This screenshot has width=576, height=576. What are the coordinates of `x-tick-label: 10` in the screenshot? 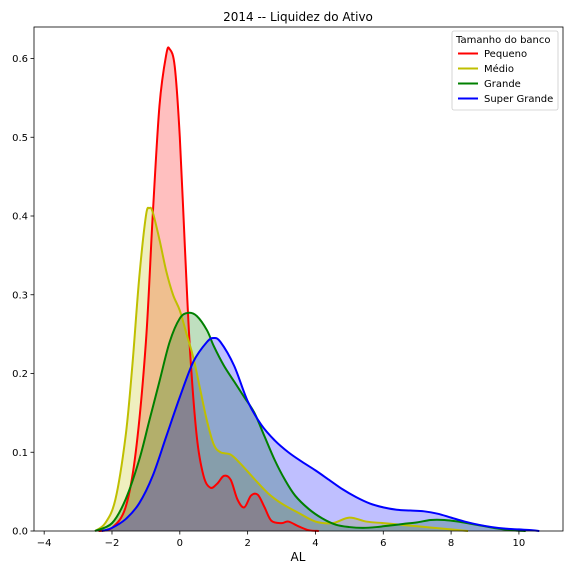 It's located at (519, 543).